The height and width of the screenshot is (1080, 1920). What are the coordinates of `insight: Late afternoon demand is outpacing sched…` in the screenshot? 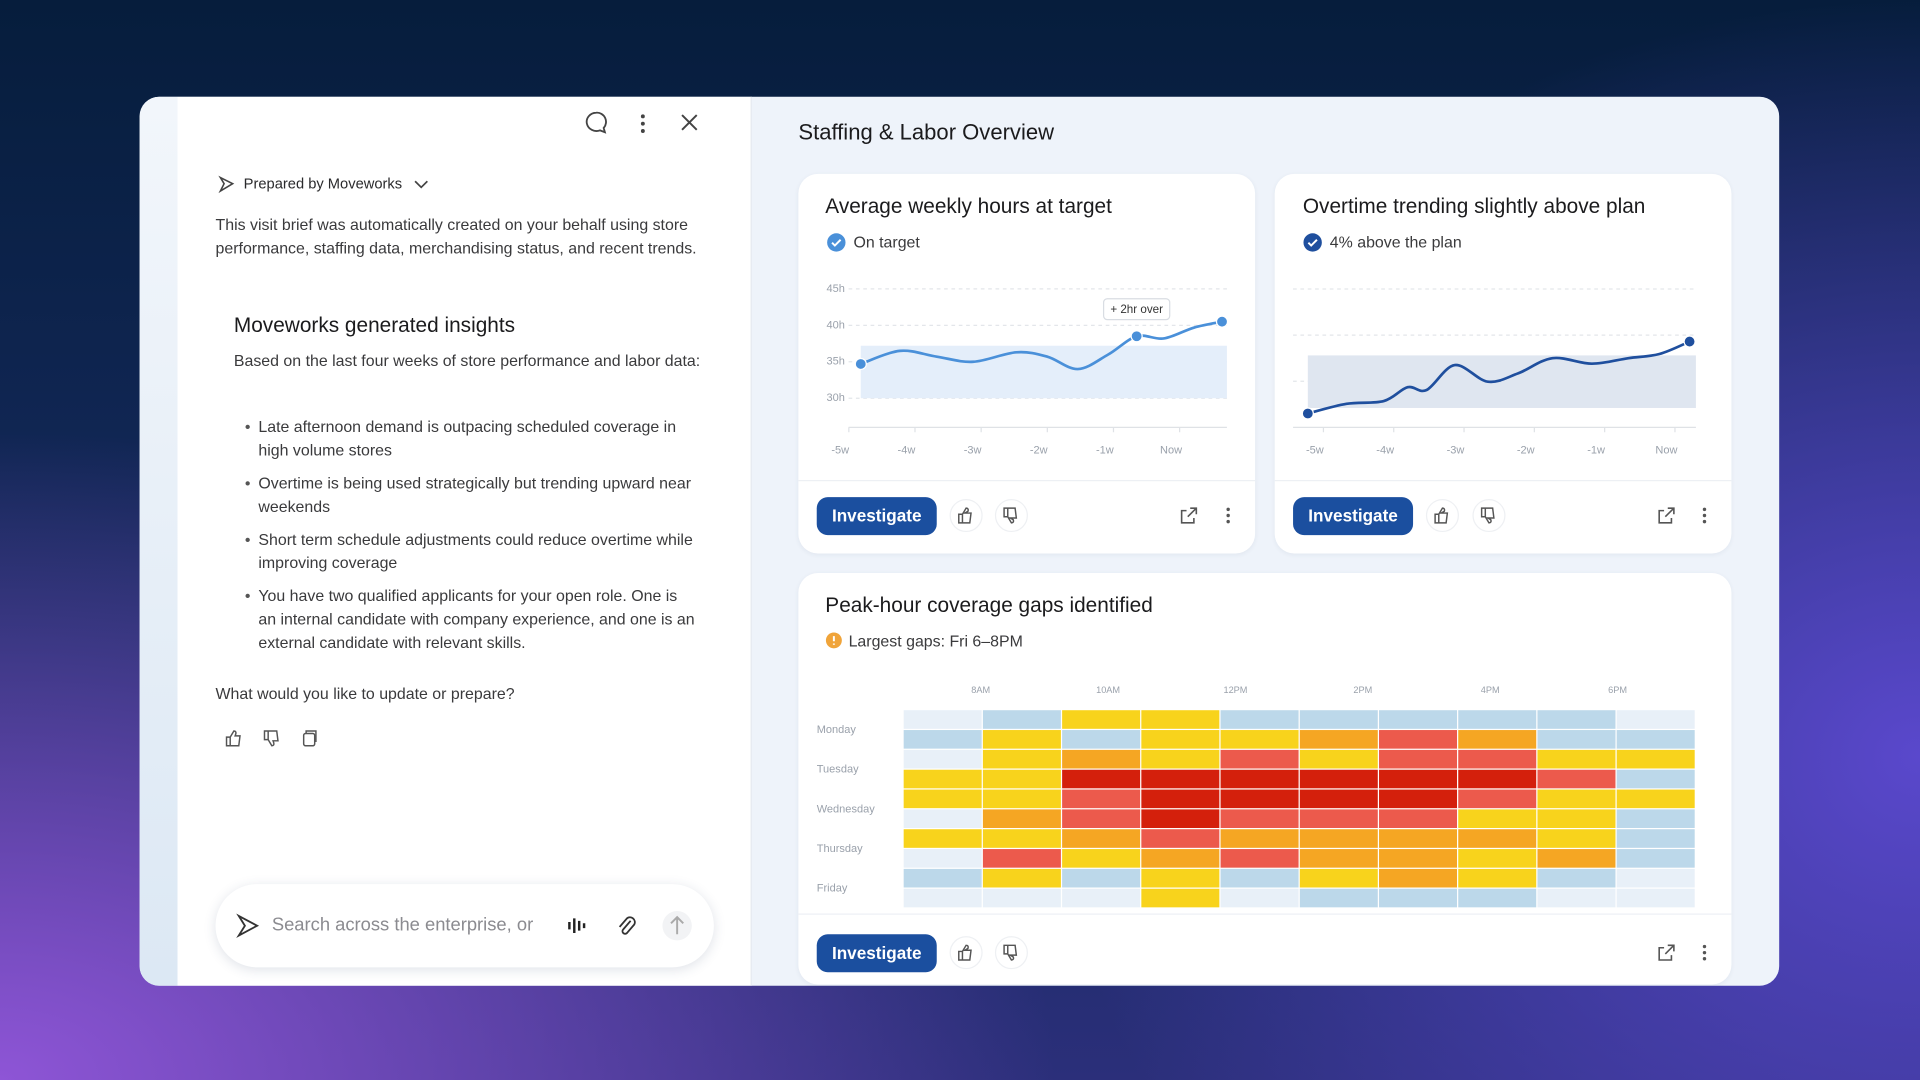 It's located at (472, 438).